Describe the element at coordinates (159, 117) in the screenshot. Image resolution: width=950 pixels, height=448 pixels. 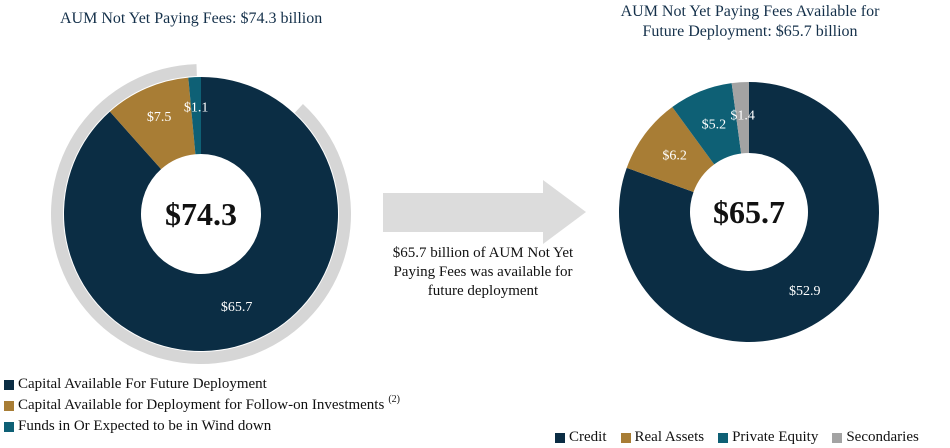
I see `slice-value-label: $7.5` at that location.